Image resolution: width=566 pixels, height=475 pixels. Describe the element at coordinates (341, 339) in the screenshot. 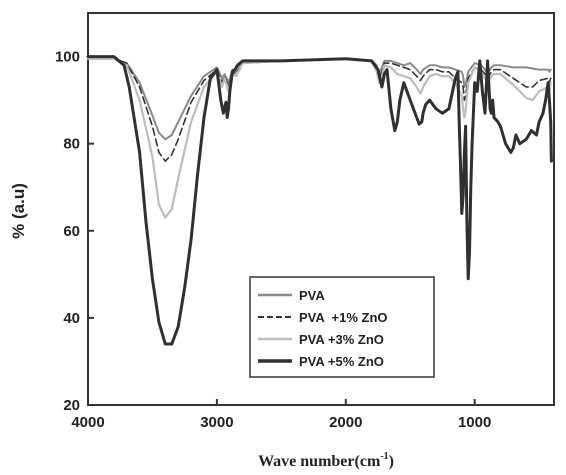

I see `legend-label: PVA +3% ZnO` at that location.